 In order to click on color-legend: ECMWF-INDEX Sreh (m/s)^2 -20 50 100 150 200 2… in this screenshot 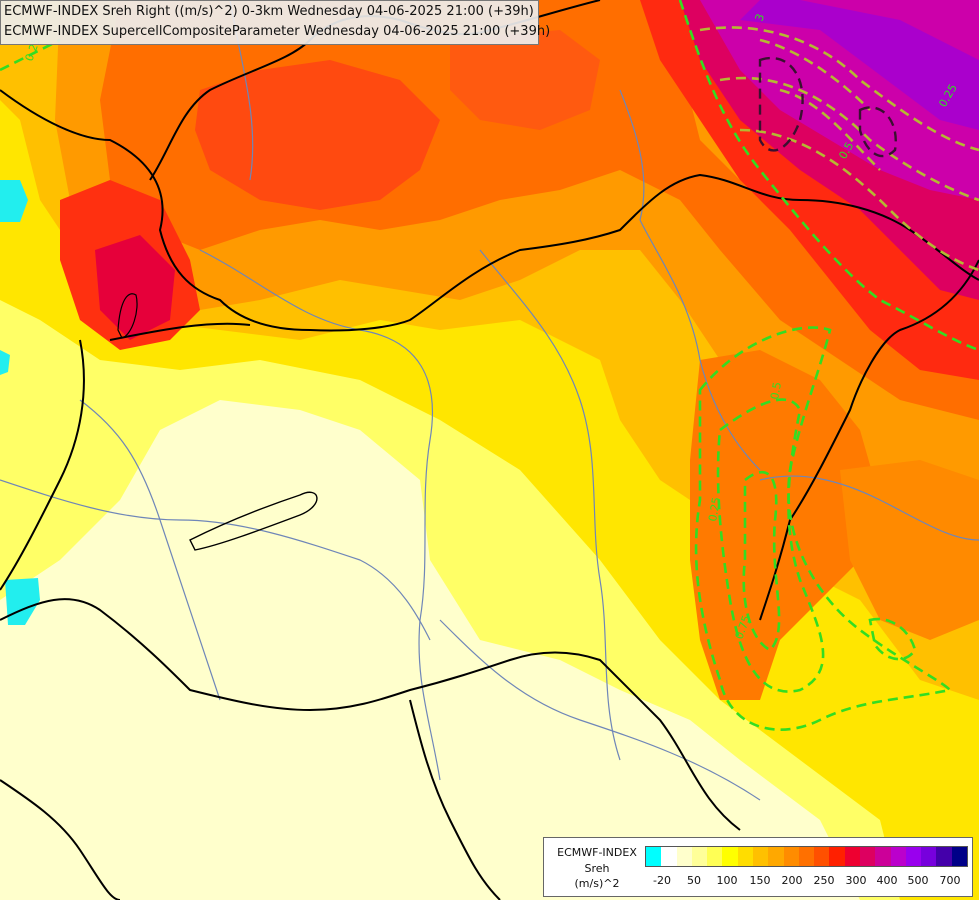, I will do `click(758, 867)`.